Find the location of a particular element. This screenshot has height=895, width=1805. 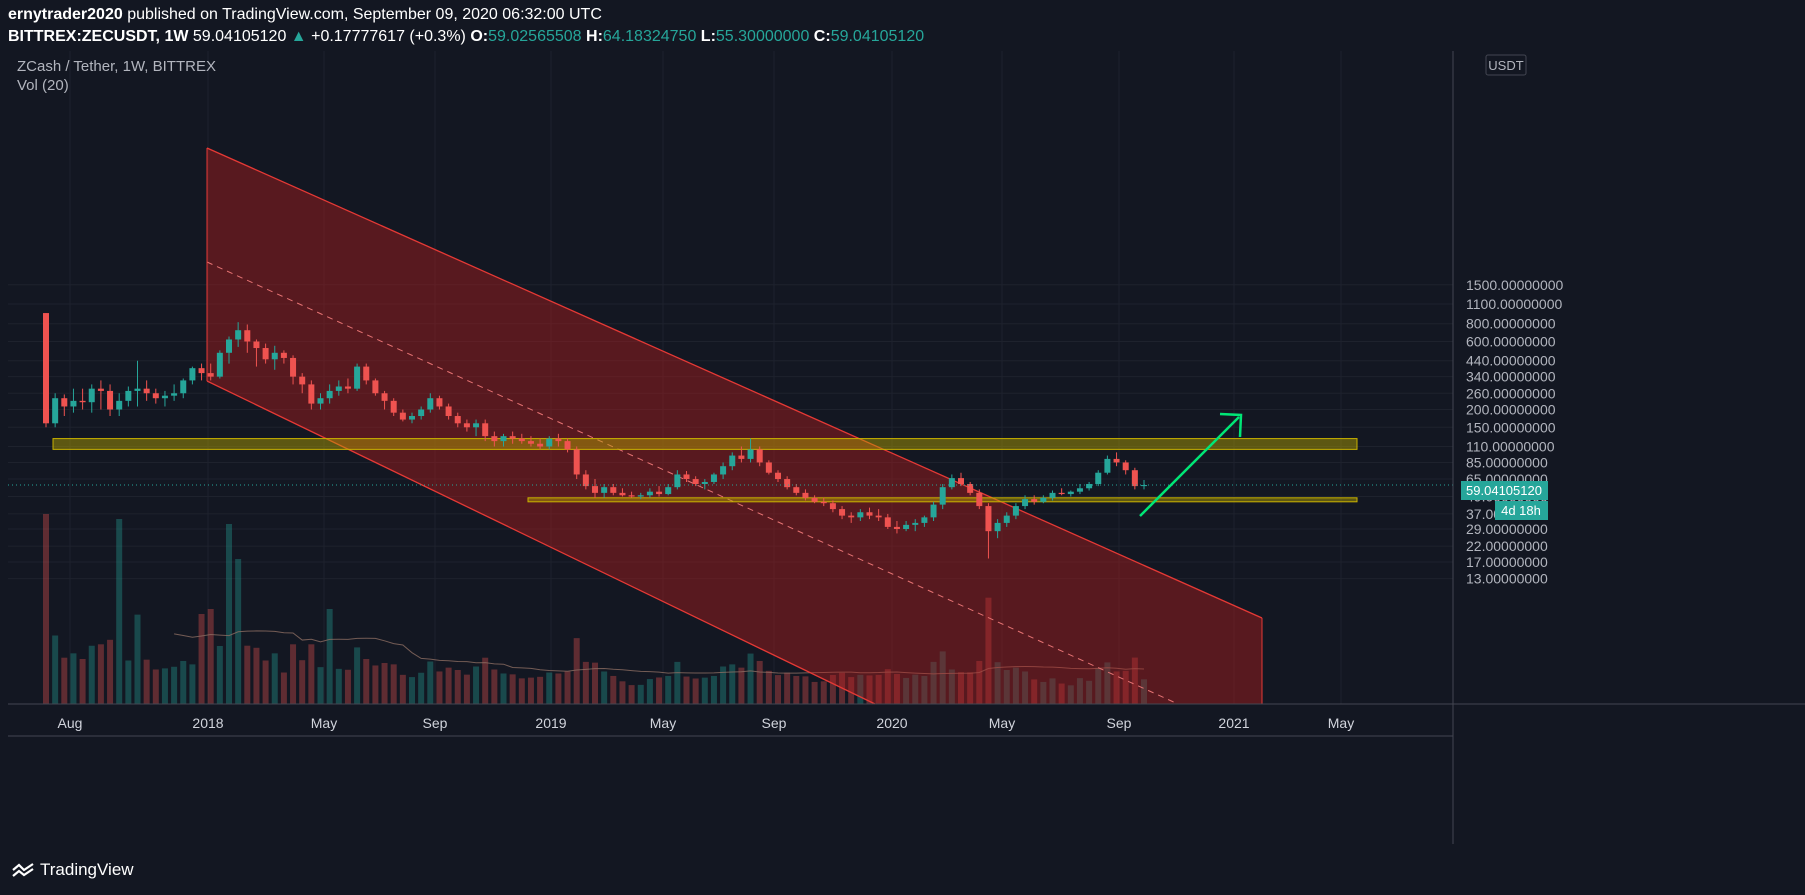

annotations is located at coordinates (730, 464).